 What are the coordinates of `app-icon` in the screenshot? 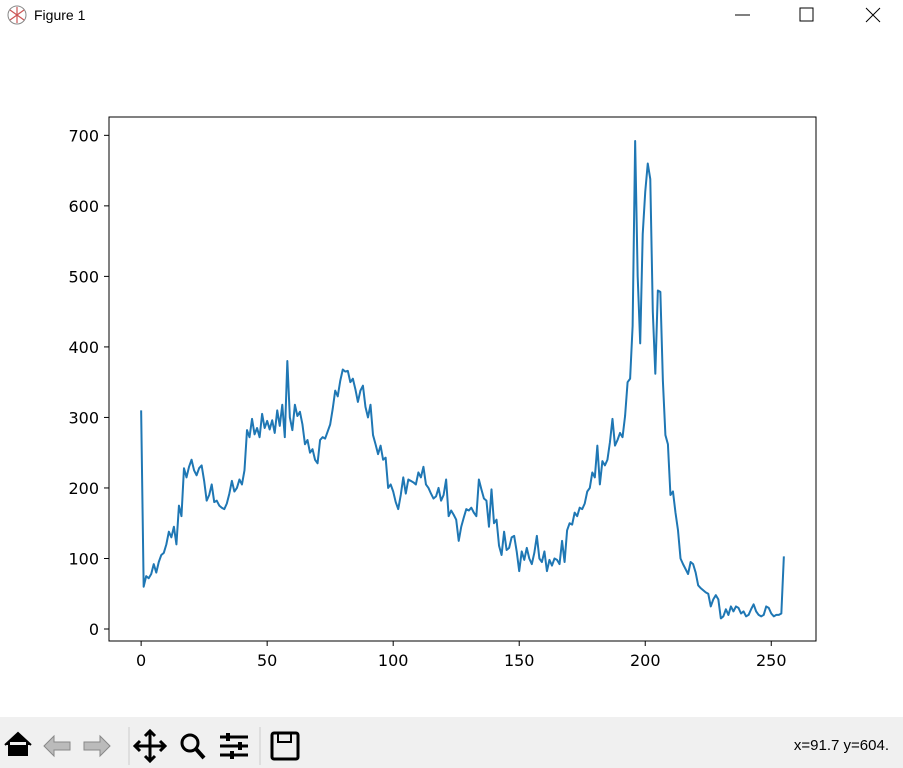 It's located at (17, 15).